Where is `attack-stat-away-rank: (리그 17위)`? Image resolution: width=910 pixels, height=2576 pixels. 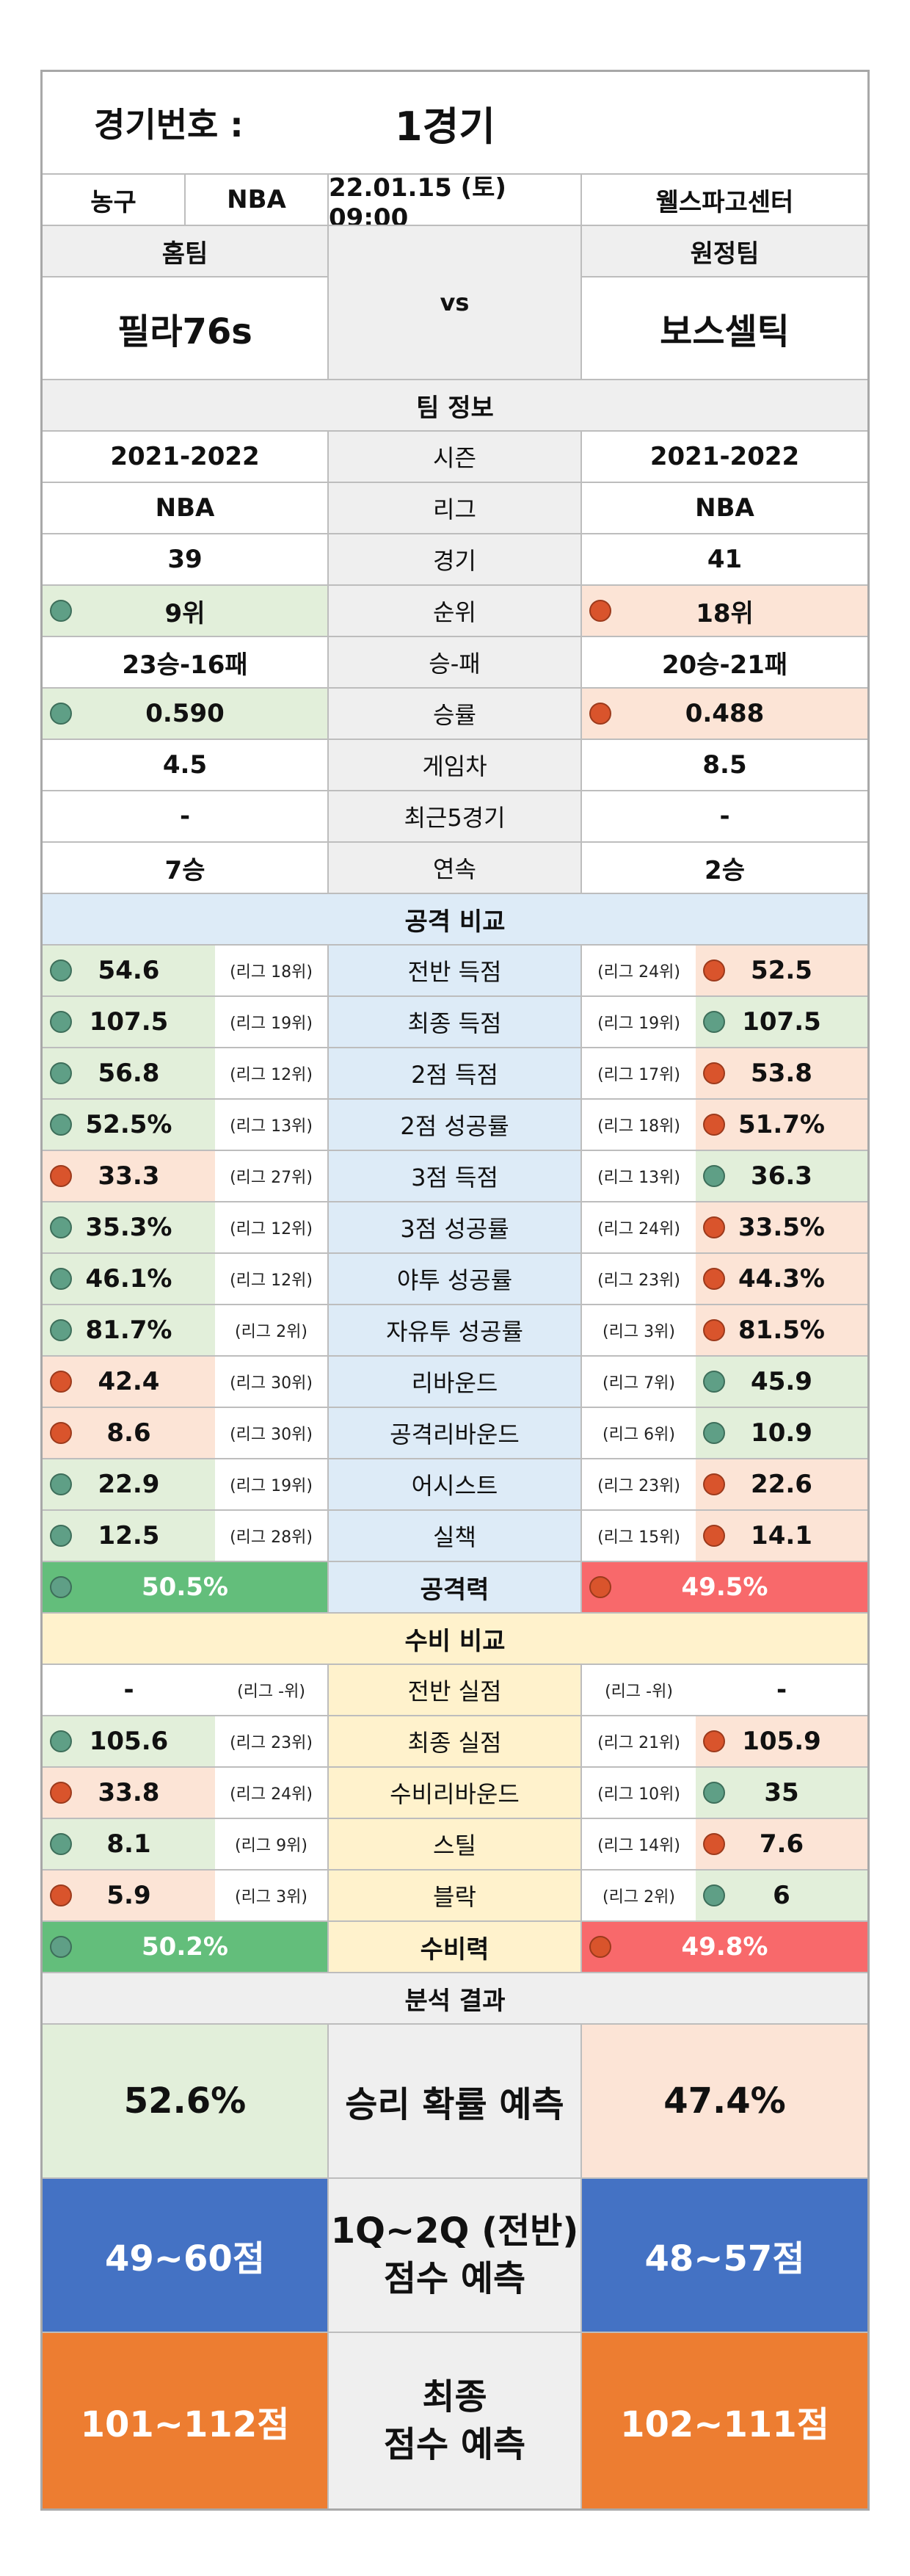 attack-stat-away-rank: (리그 17위) is located at coordinates (639, 1074).